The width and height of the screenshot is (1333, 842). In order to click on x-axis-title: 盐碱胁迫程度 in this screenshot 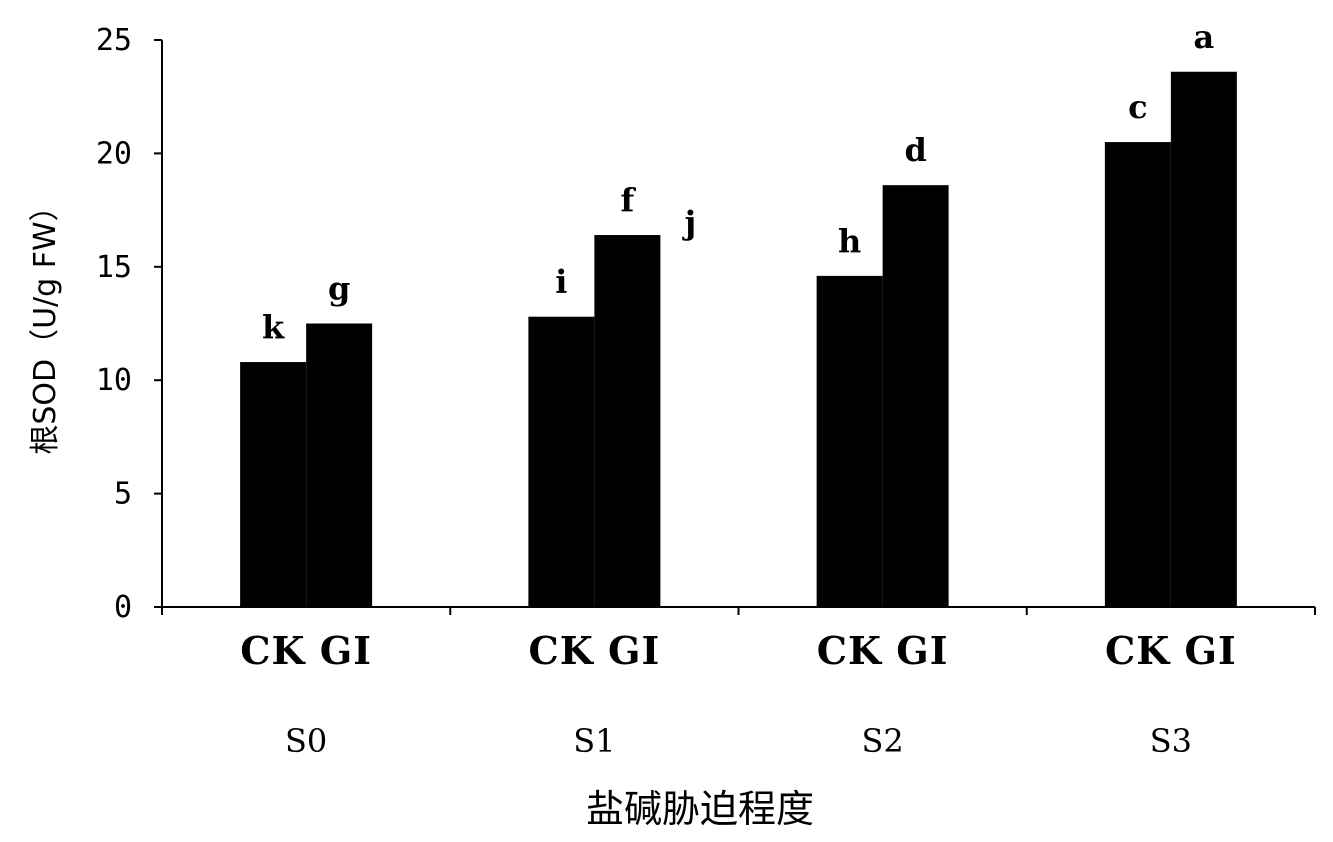, I will do `click(700, 809)`.